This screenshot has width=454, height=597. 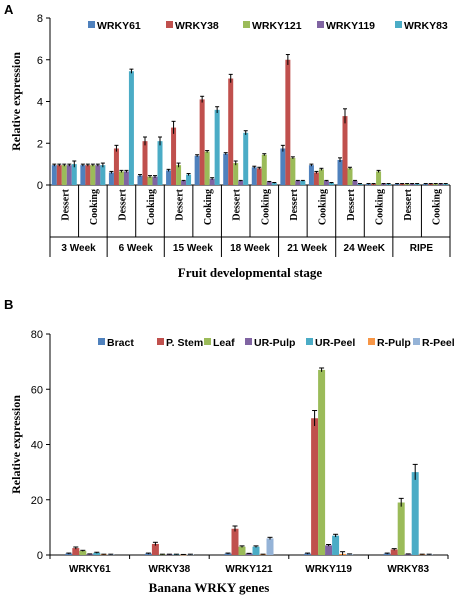 I want to click on x-group-label-a: 6 Week, so click(x=136, y=248).